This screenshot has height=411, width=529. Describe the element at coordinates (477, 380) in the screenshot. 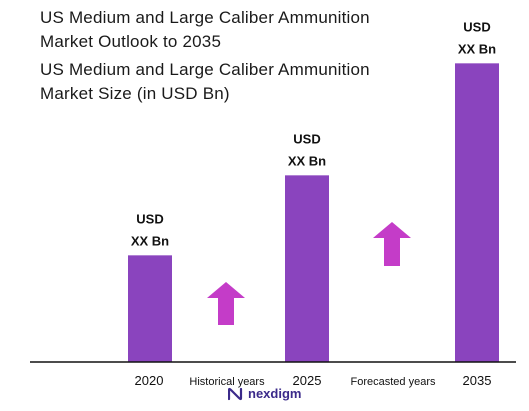

I see `x-tick-label-2035: 2035` at that location.